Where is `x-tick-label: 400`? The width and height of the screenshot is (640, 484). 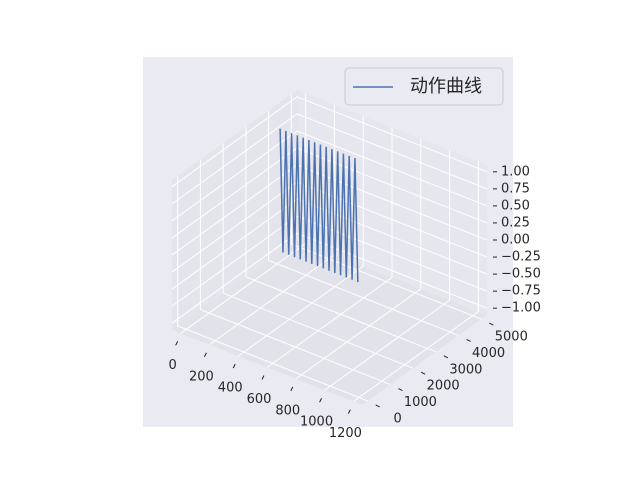 x-tick-label: 400 is located at coordinates (230, 388).